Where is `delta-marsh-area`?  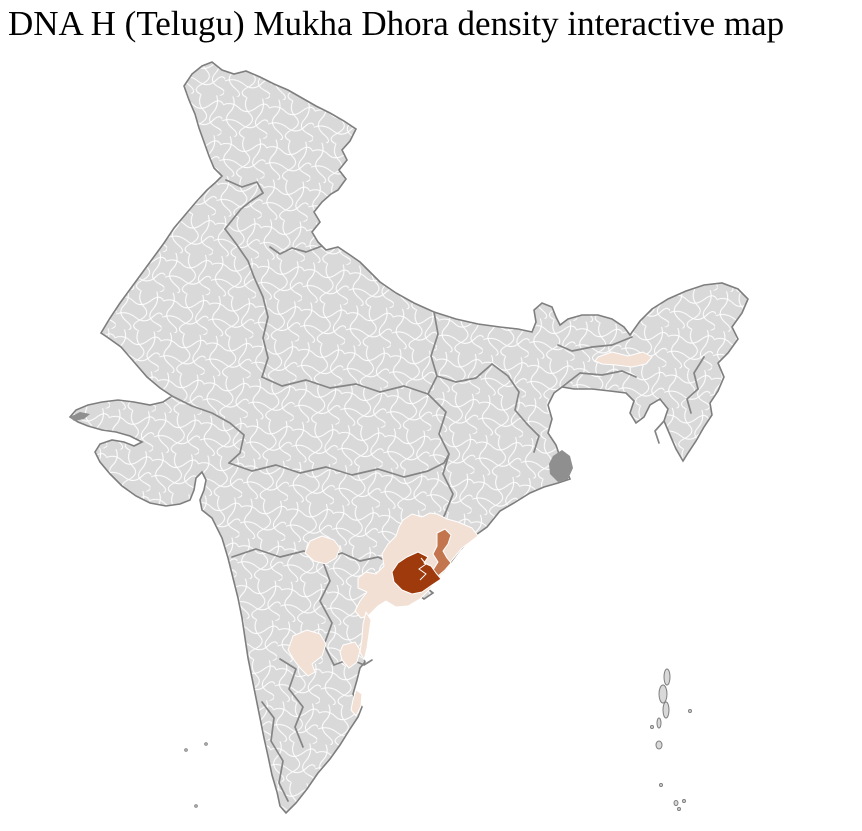
delta-marsh-area is located at coordinates (561, 466).